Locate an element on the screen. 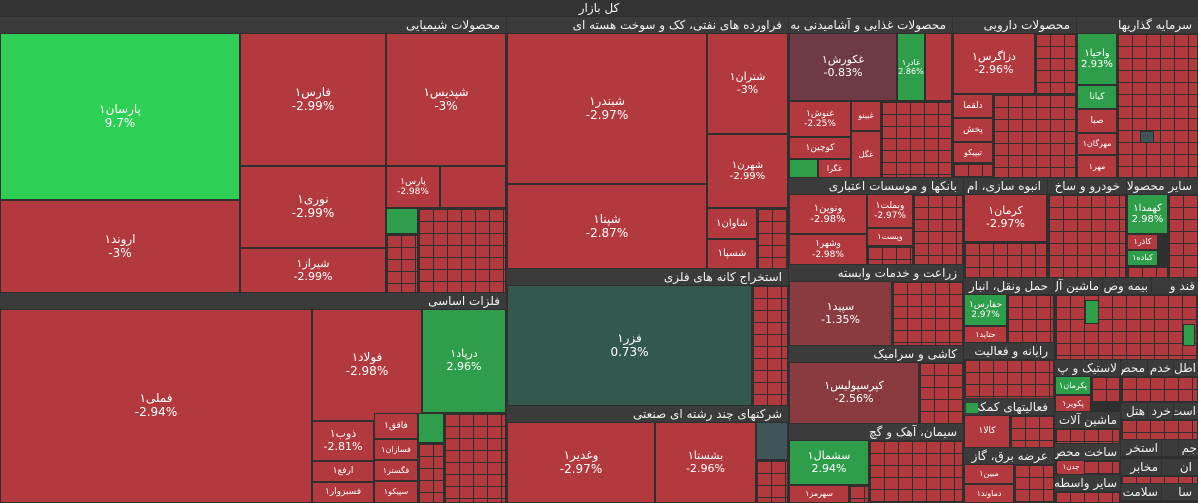 The image size is (1198, 503). stock-tile-vaghadir: وغدیر۱ -2.97% is located at coordinates (581, 462).